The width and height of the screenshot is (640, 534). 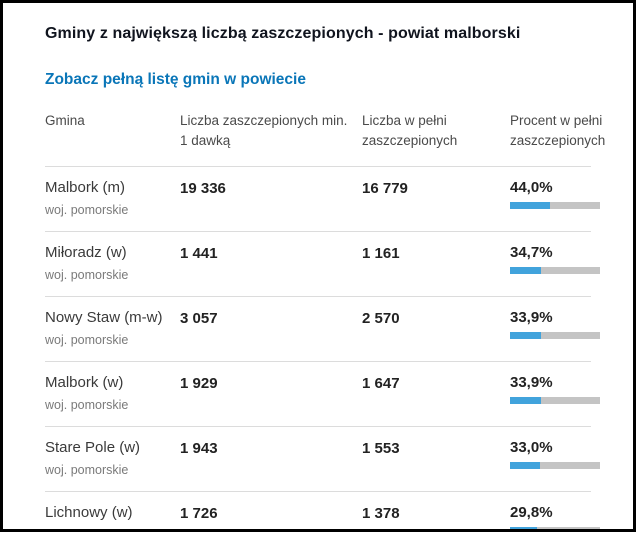 I want to click on column-header-gmina: Gmina, so click(x=65, y=120).